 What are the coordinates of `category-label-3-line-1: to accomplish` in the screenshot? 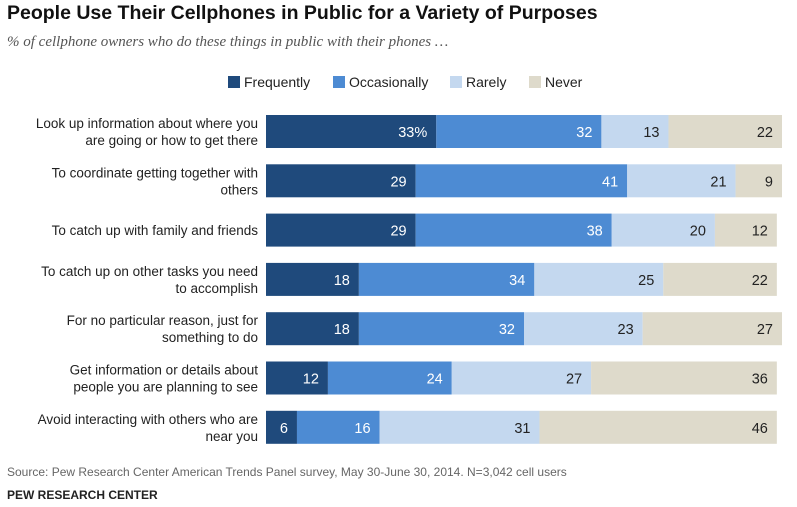 It's located at (216, 288).